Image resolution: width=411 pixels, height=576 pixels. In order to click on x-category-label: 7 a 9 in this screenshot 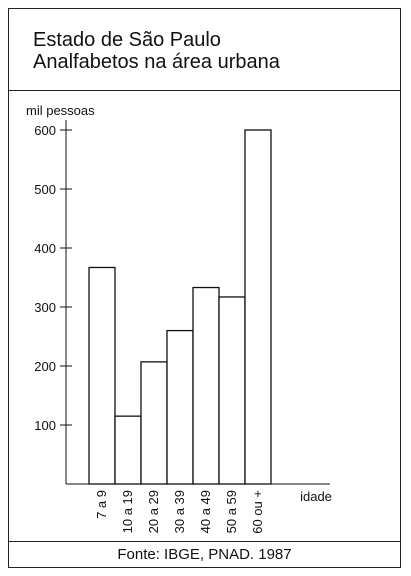, I will do `click(101, 504)`.